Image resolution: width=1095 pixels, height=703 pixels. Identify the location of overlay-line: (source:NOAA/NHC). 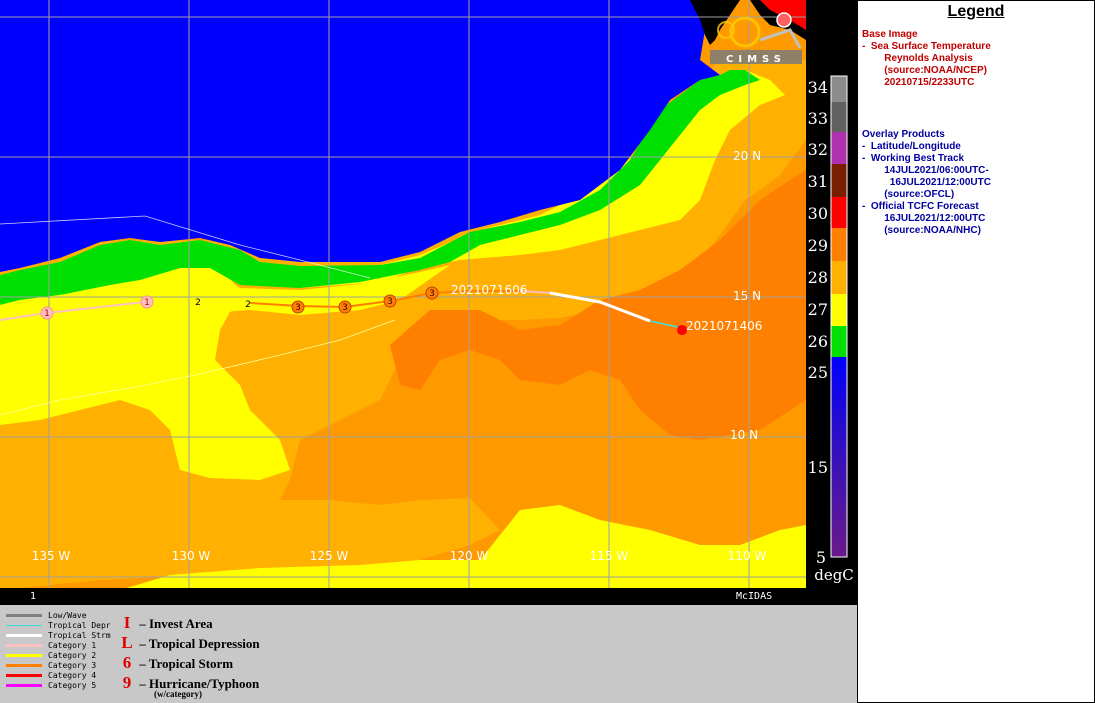
(921, 230).